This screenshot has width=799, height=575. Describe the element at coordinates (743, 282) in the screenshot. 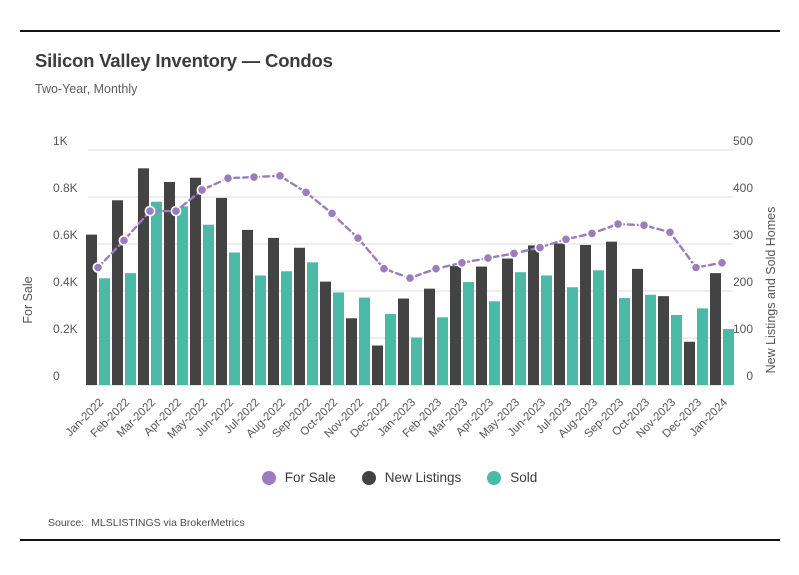

I see `right-axis-tick-label: 200` at that location.